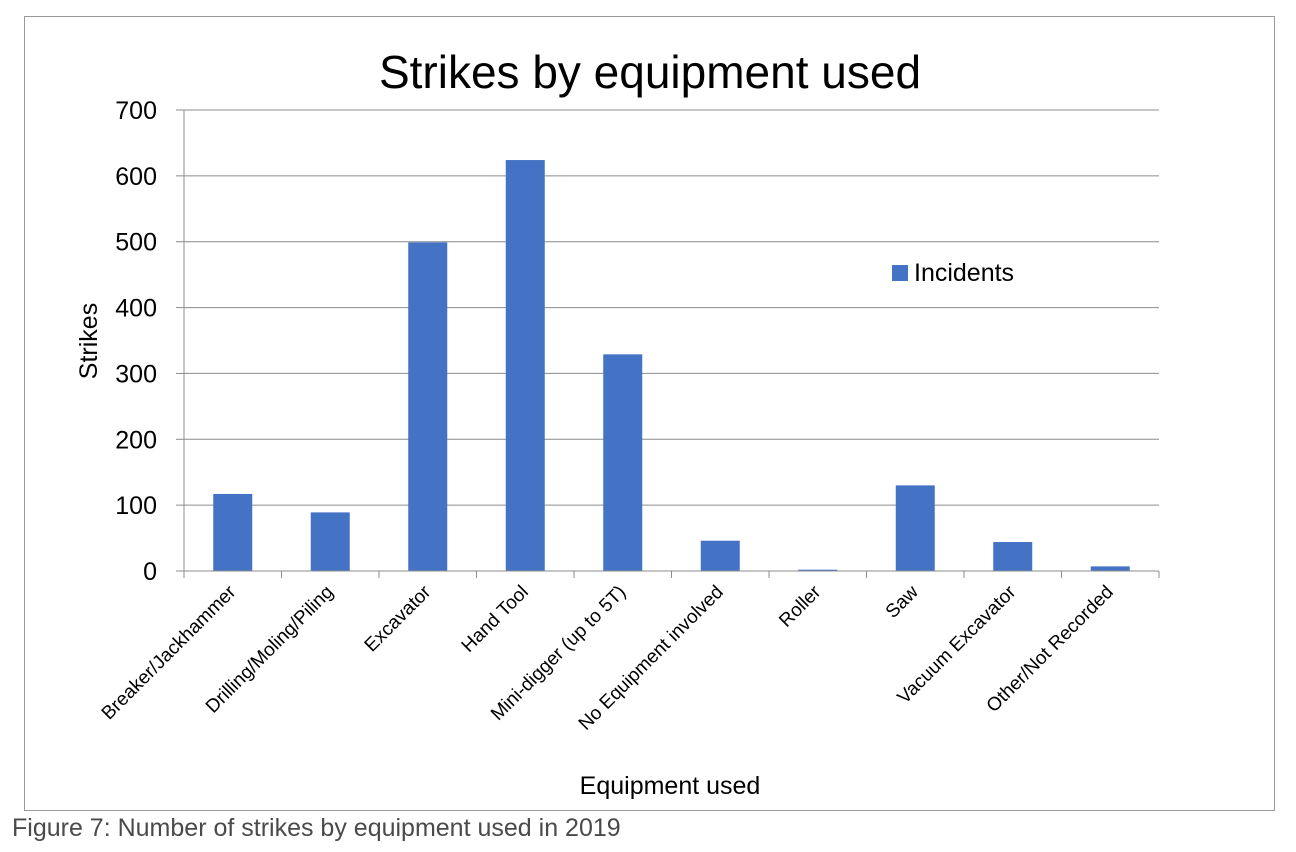  I want to click on y-tick-label: 0, so click(150, 572).